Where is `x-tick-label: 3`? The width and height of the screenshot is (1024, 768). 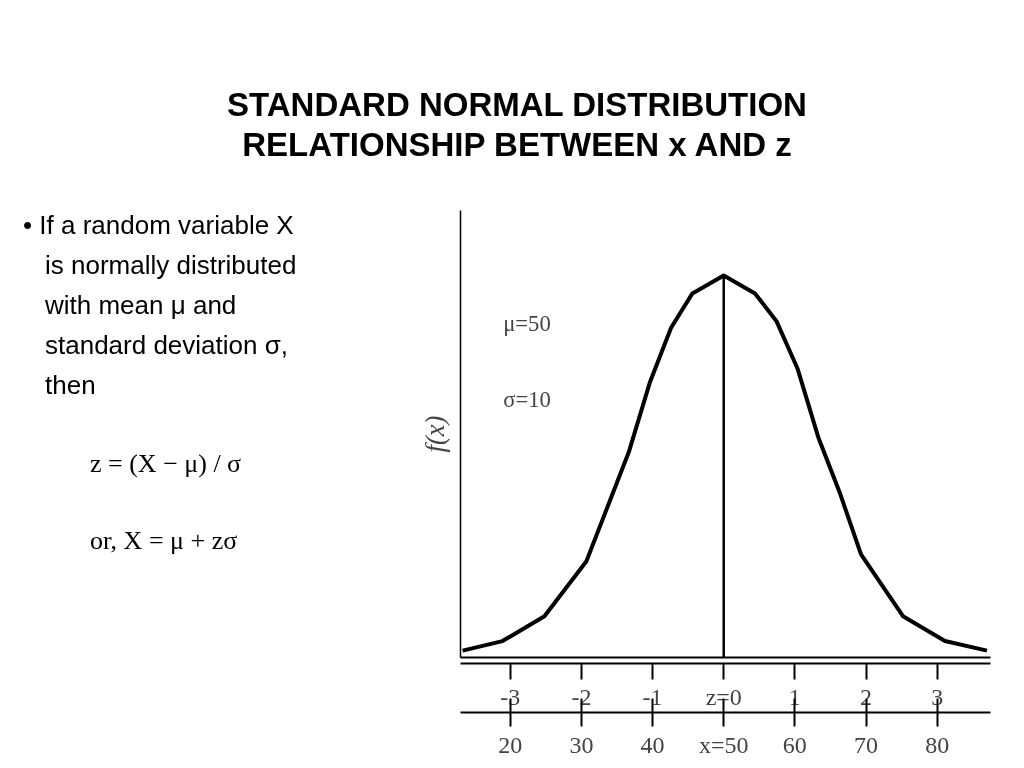 x-tick-label: 3 is located at coordinates (937, 696).